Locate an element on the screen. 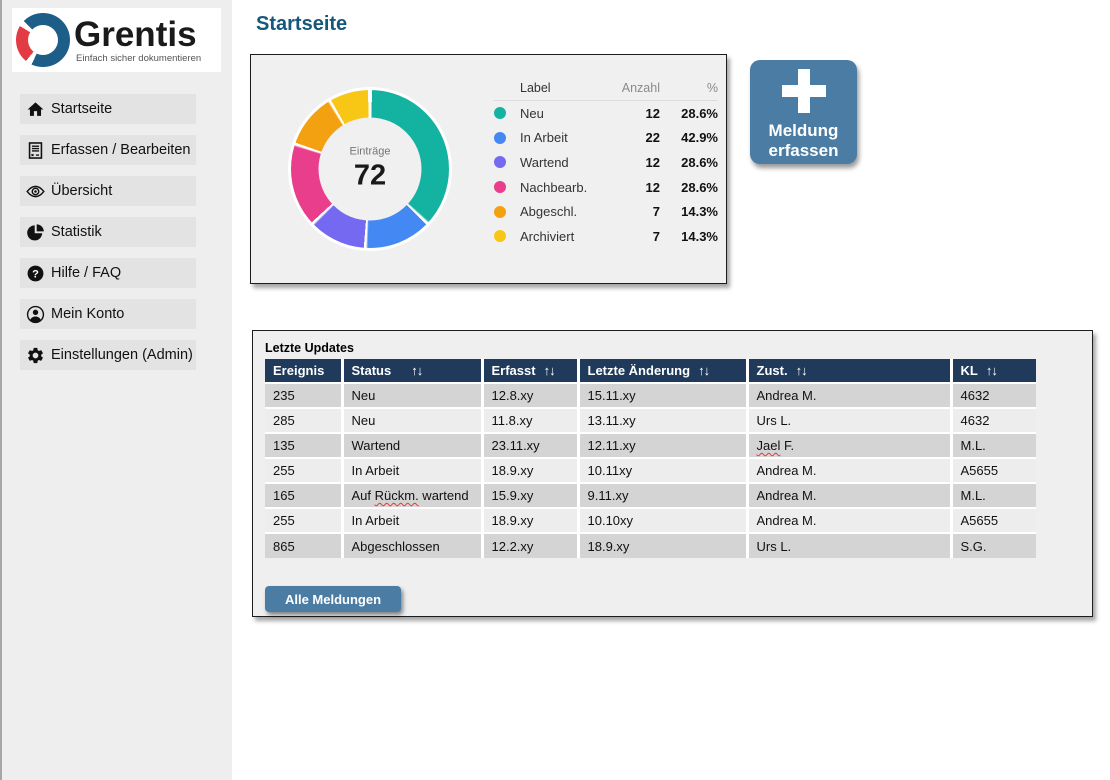 The image size is (1110, 780). column-header: Ereignis is located at coordinates (304, 371).